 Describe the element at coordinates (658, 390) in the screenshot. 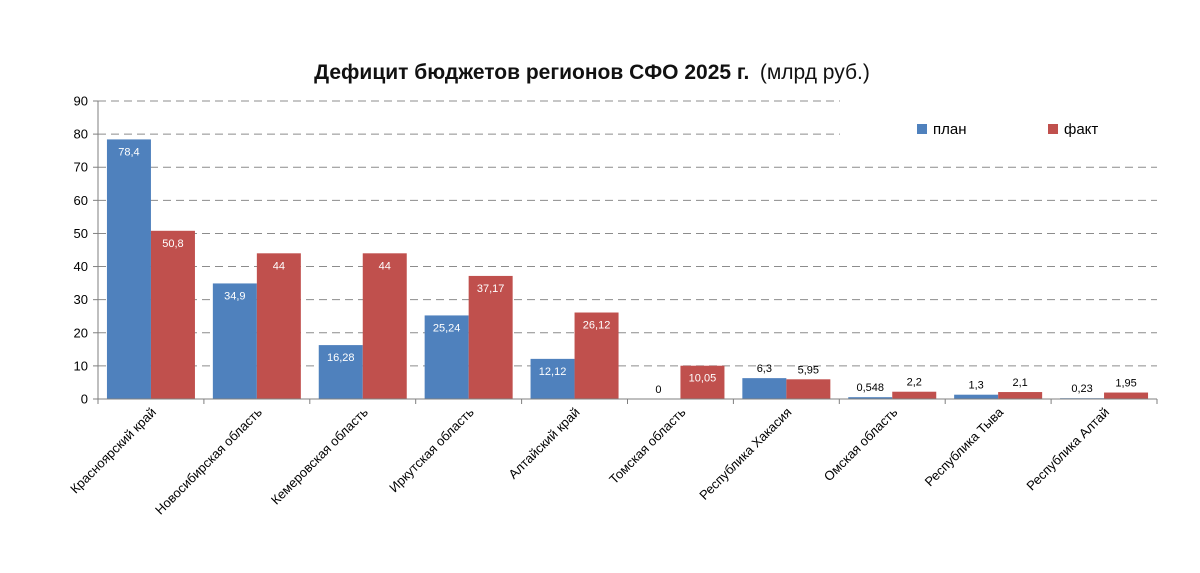

I see `data-label: 0` at that location.